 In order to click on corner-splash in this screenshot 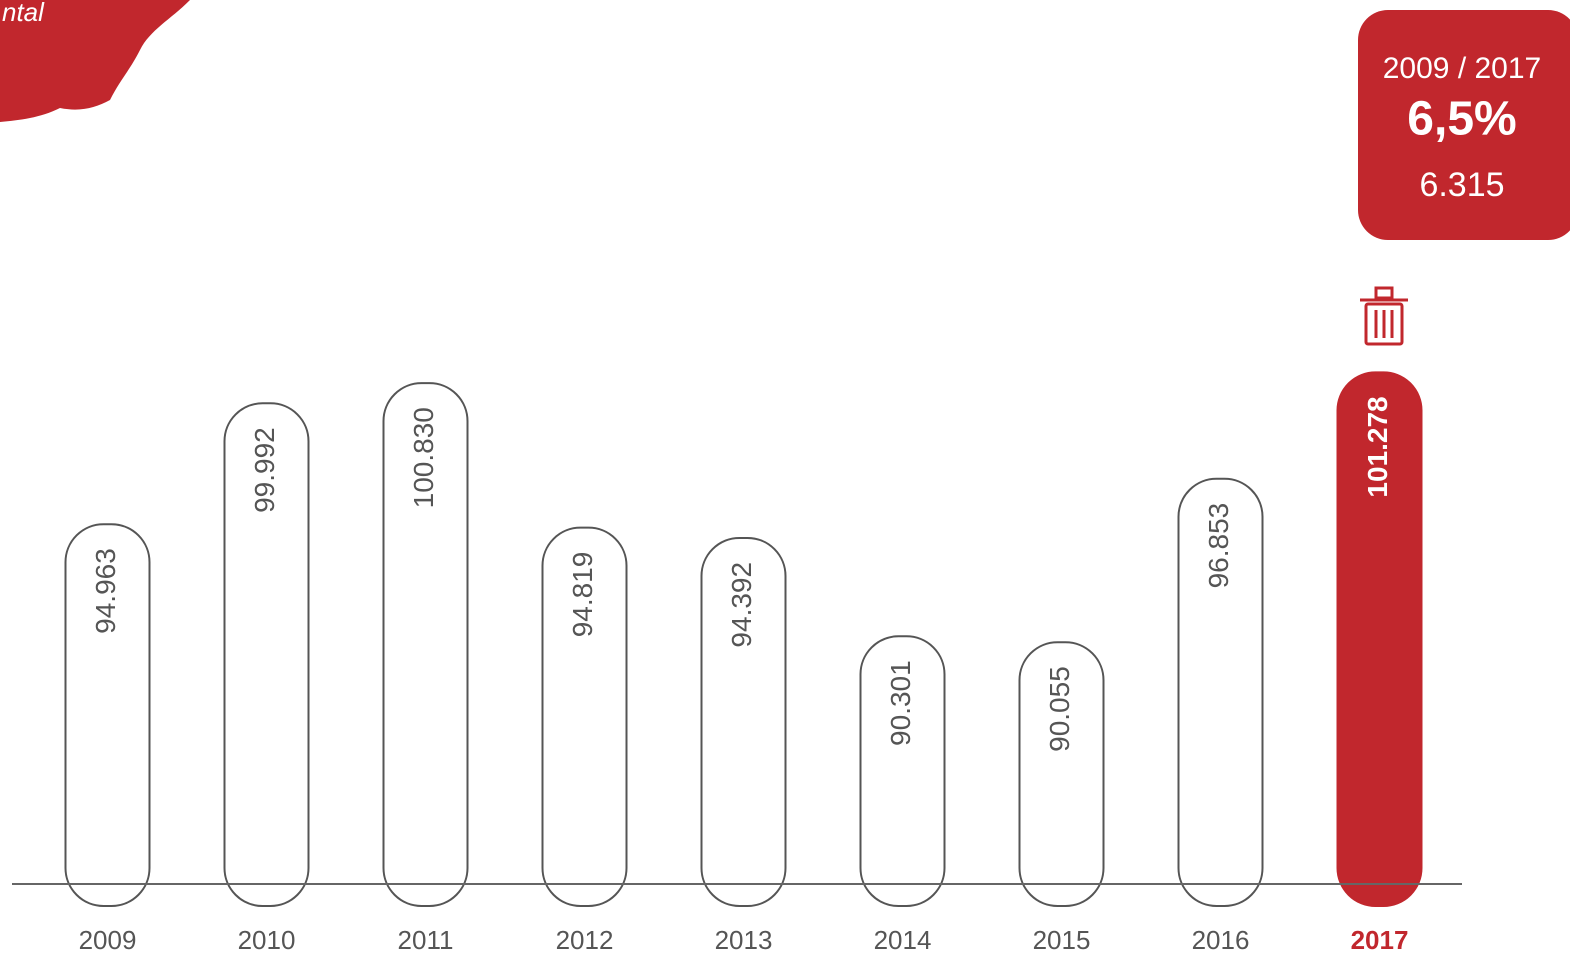, I will do `click(95, 61)`.